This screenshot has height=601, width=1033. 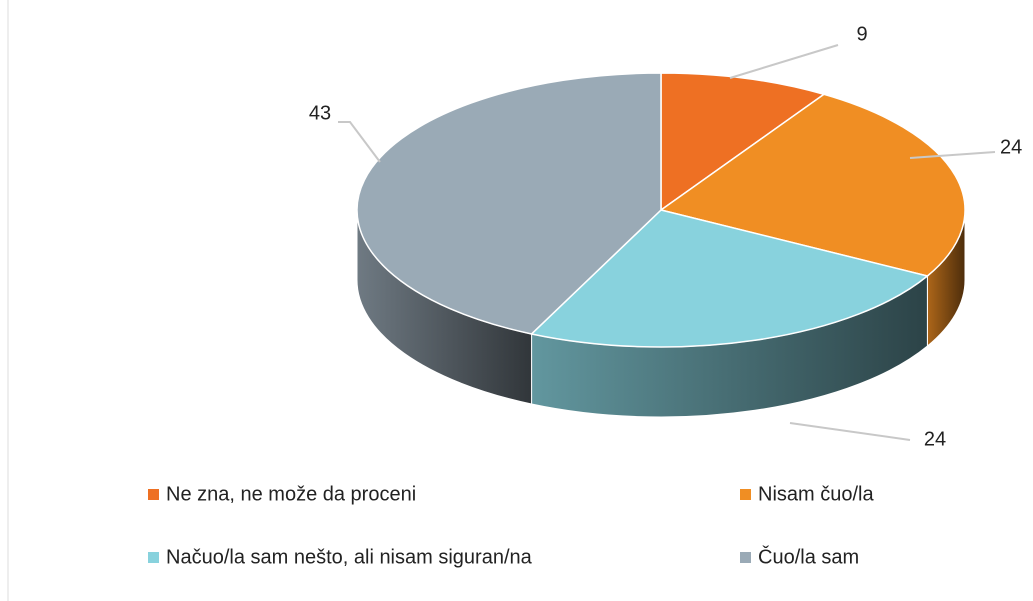 I want to click on legend-label: Nisam čuo/la, so click(x=816, y=494).